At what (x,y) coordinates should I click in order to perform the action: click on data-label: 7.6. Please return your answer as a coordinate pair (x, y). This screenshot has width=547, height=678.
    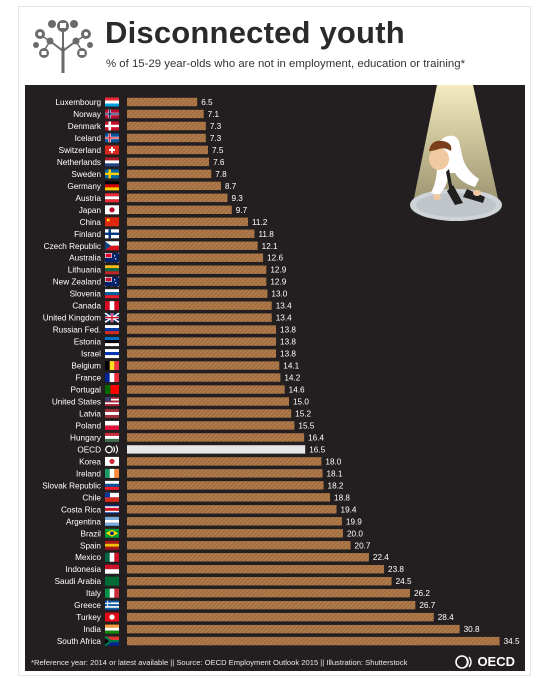
    Looking at the image, I should click on (219, 162).